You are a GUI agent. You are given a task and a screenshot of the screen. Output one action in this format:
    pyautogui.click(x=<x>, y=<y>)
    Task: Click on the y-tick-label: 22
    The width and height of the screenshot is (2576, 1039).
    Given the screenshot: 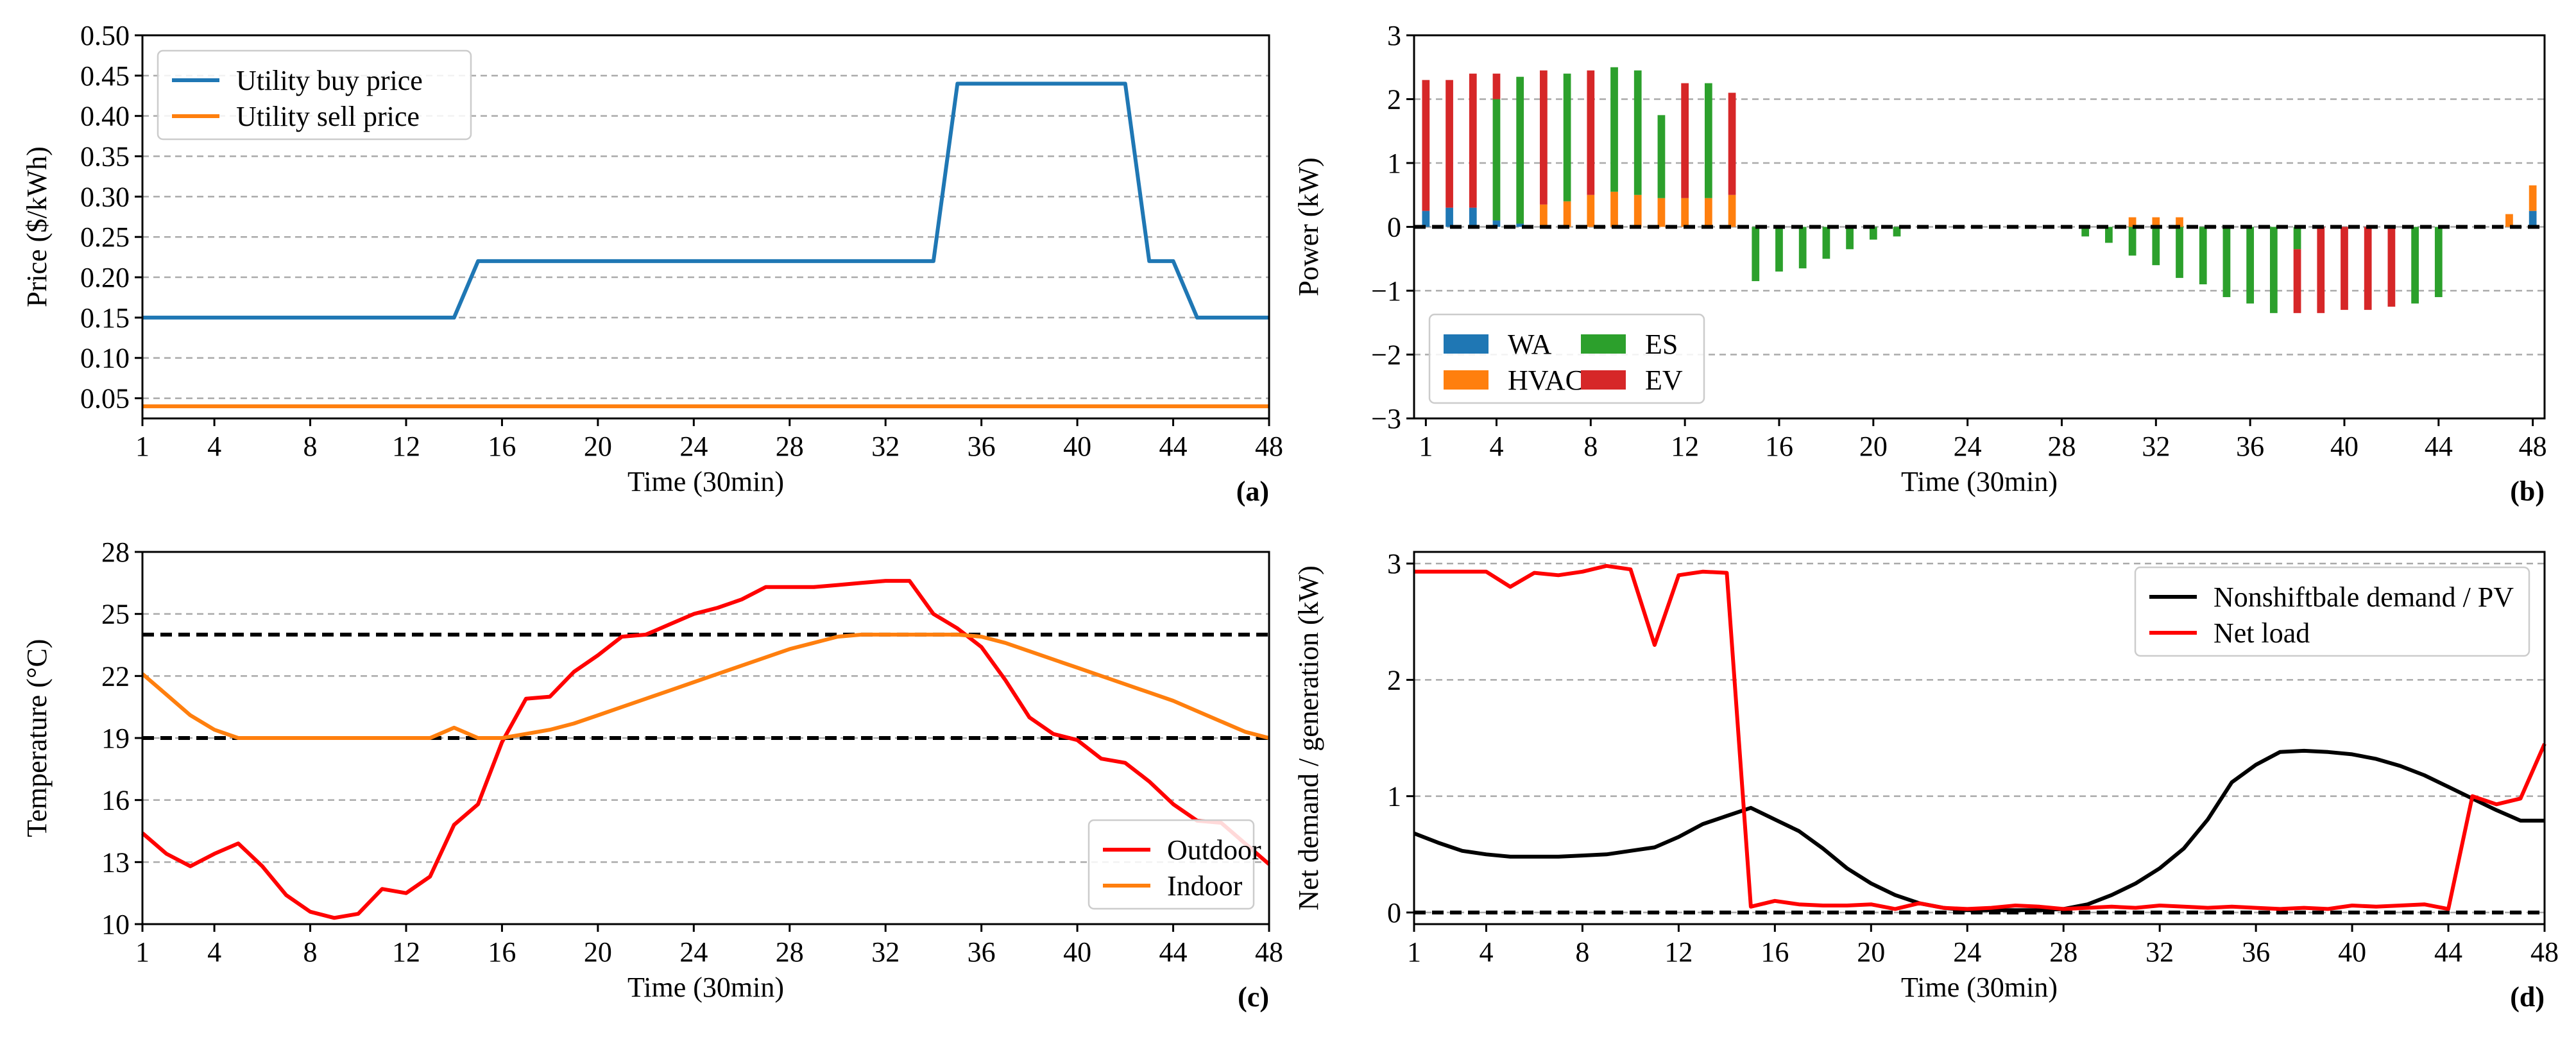 What is the action you would take?
    pyautogui.click(x=116, y=676)
    